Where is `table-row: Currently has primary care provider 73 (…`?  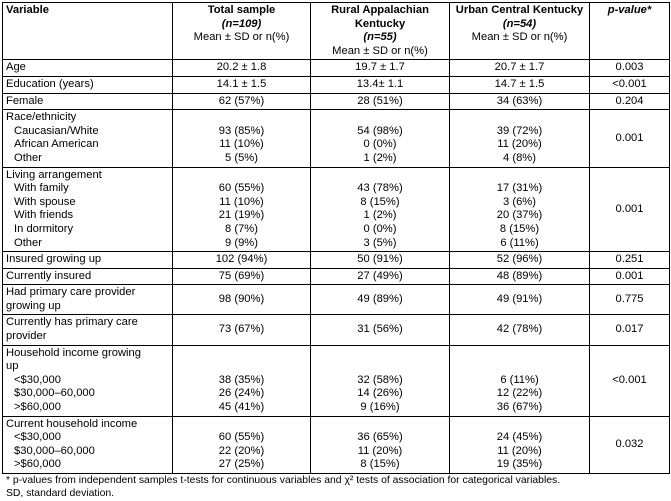
table-row: Currently has primary care provider 73 (… is located at coordinates (336, 330).